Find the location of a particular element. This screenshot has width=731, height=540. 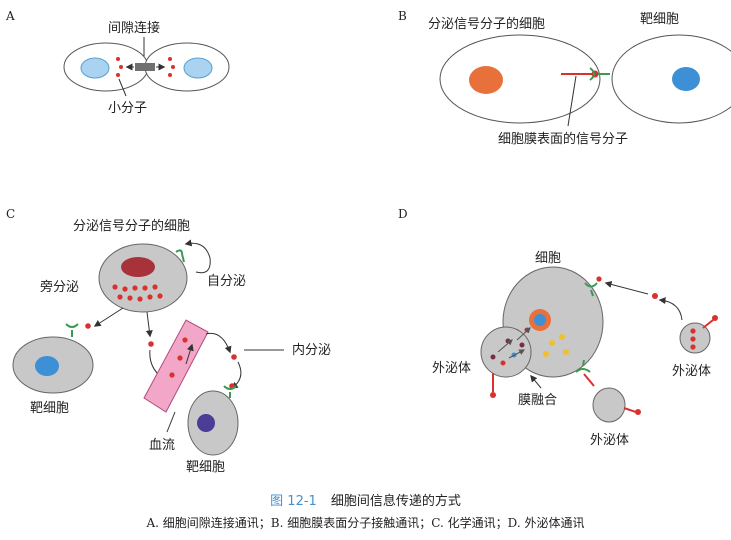

panel-c-letter: C is located at coordinates (10, 214).